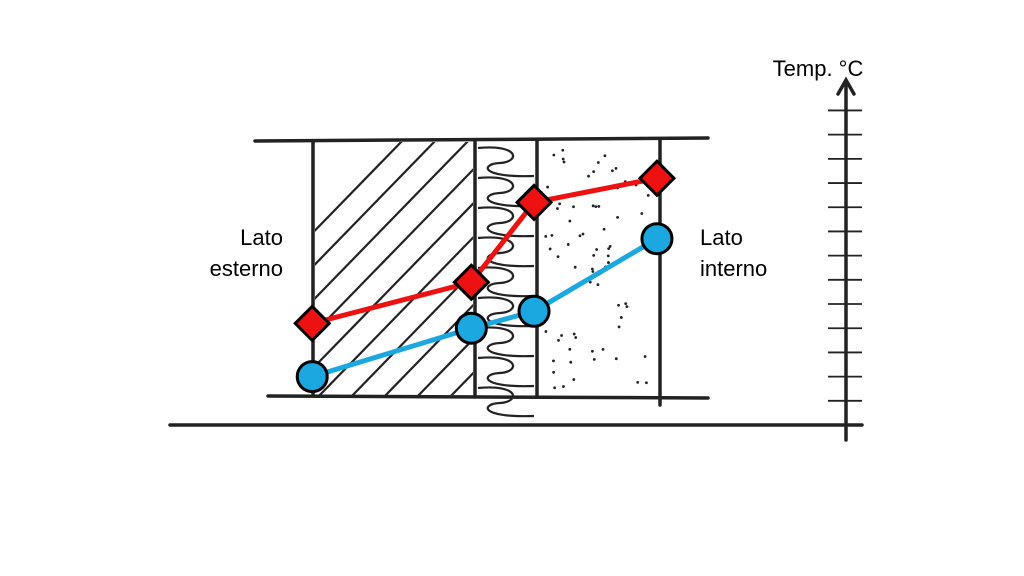  I want to click on side-label: esterno, so click(246, 268).